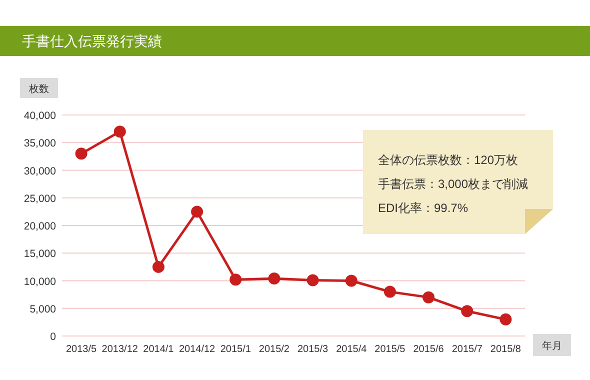 The width and height of the screenshot is (590, 380). What do you see at coordinates (40, 254) in the screenshot?
I see `y-tick-label: 15,000` at bounding box center [40, 254].